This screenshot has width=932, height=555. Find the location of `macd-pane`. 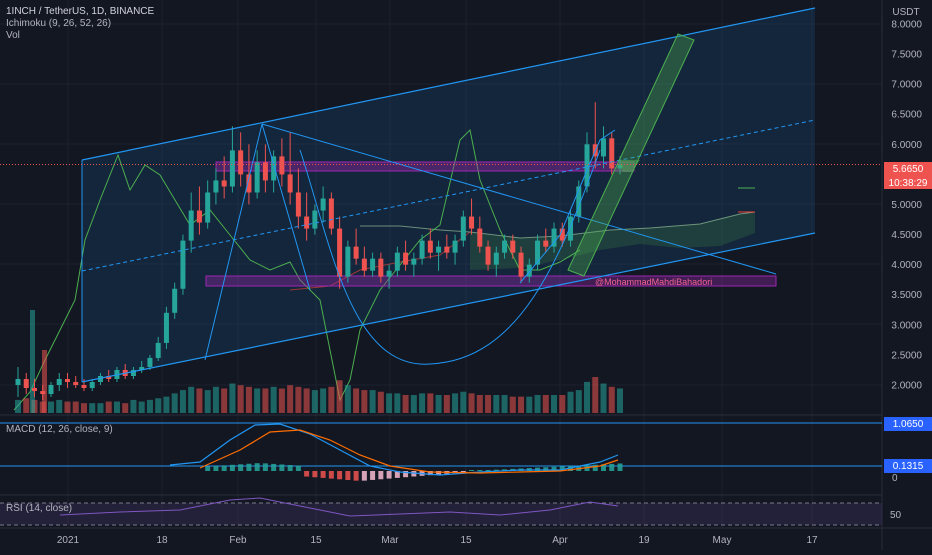

macd-pane is located at coordinates (441, 451).